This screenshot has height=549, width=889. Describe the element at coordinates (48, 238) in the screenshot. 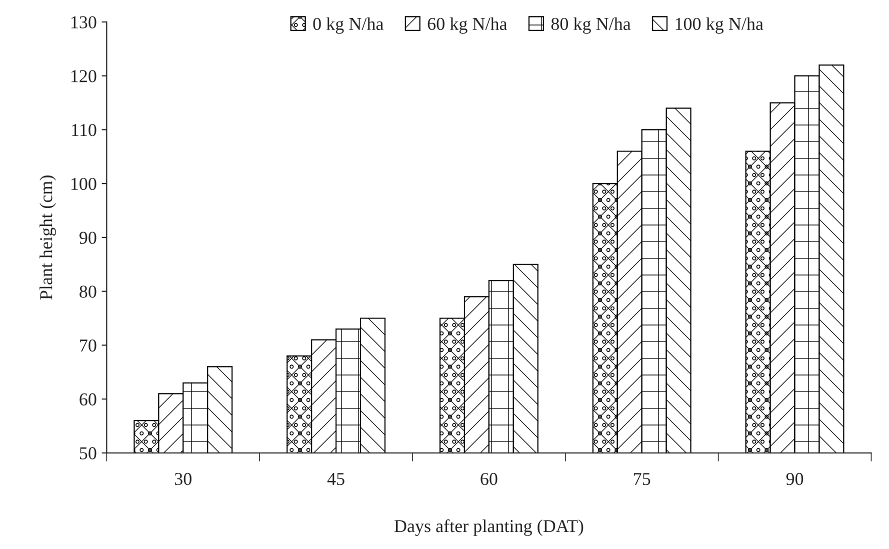

I see `y-axis-title: Plant height (cm)` at that location.